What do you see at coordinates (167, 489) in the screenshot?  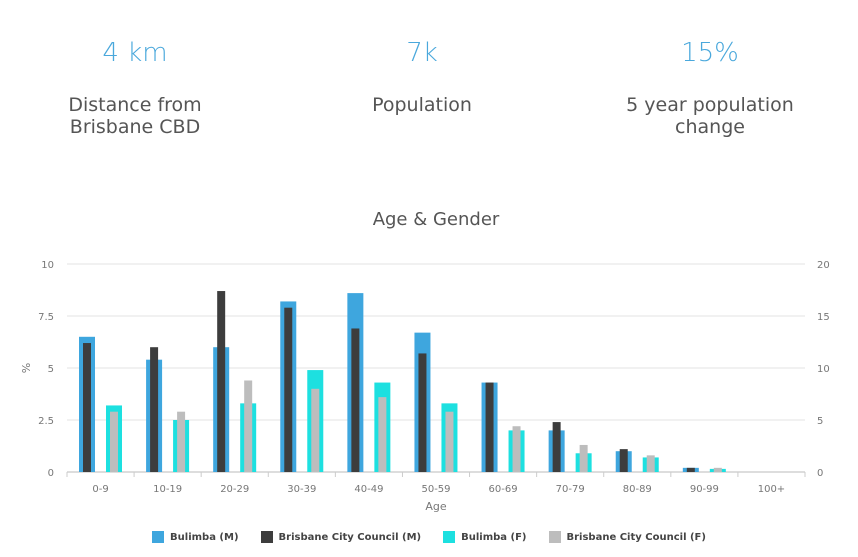 I see `x-tick-label: 10-19` at bounding box center [167, 489].